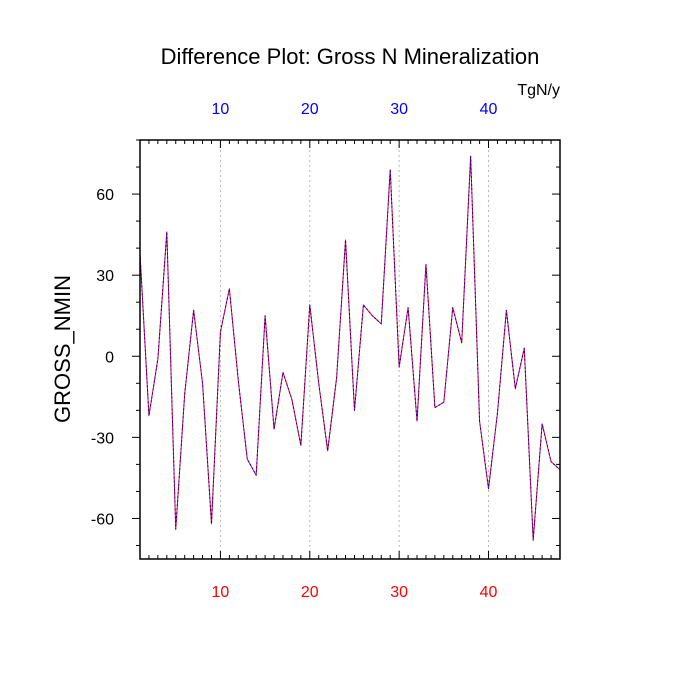 This screenshot has width=700, height=700. I want to click on x-tick-label-bottom: 40, so click(489, 592).